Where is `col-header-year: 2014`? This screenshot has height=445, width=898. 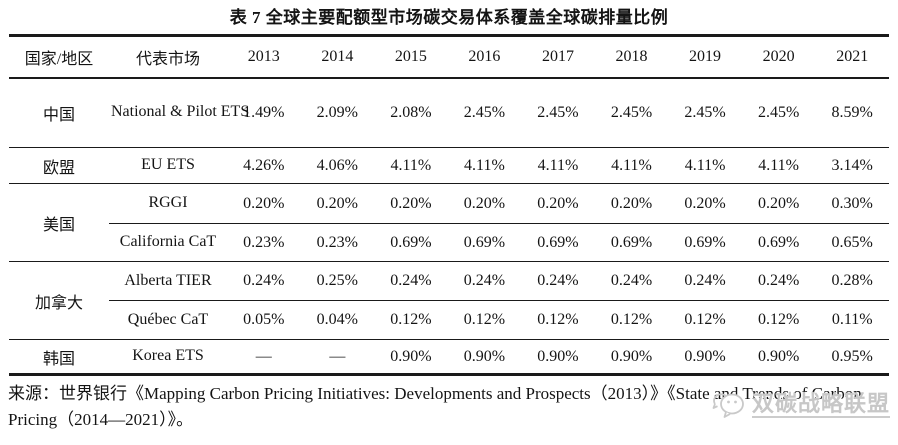 col-header-year: 2014 is located at coordinates (337, 57).